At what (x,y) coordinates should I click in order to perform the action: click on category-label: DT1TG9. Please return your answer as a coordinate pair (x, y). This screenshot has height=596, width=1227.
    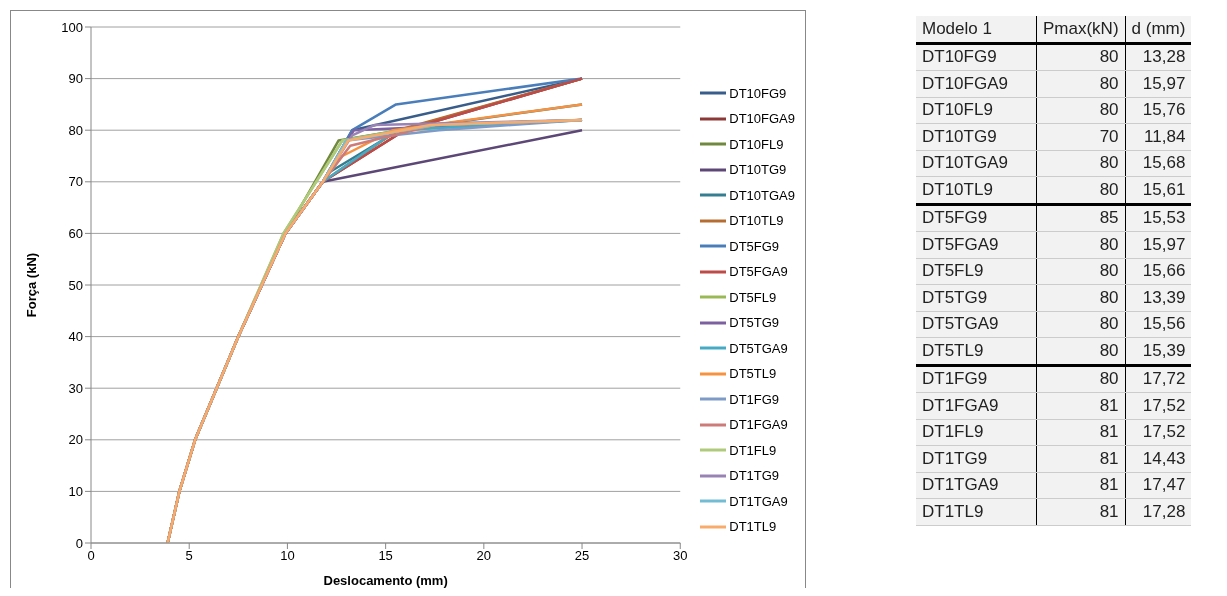
    Looking at the image, I should click on (976, 458).